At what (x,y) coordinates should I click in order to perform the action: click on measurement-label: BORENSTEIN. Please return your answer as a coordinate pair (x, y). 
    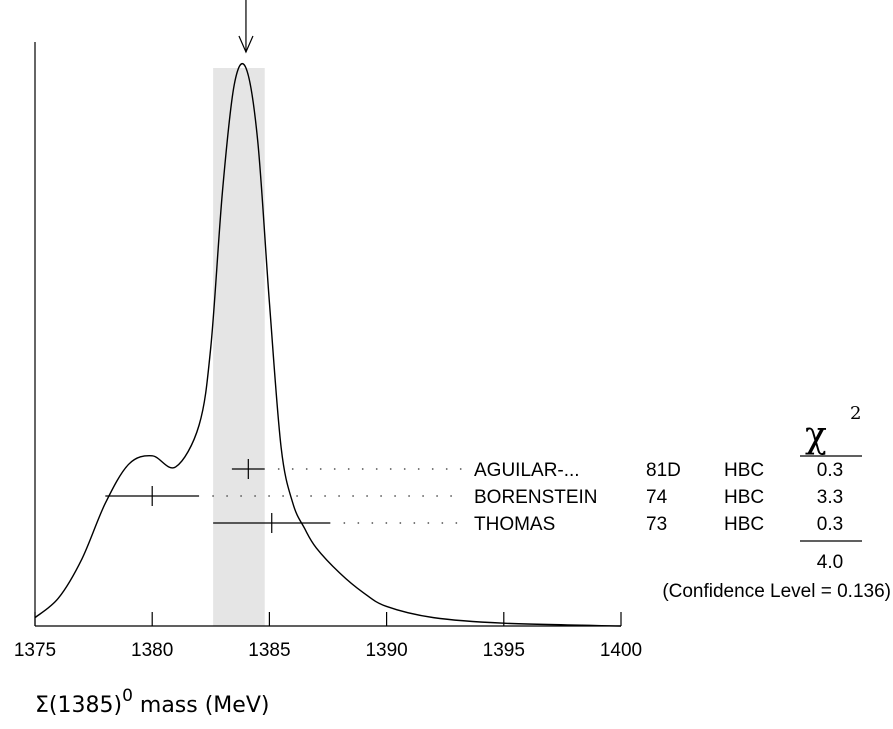
    Looking at the image, I should click on (536, 497).